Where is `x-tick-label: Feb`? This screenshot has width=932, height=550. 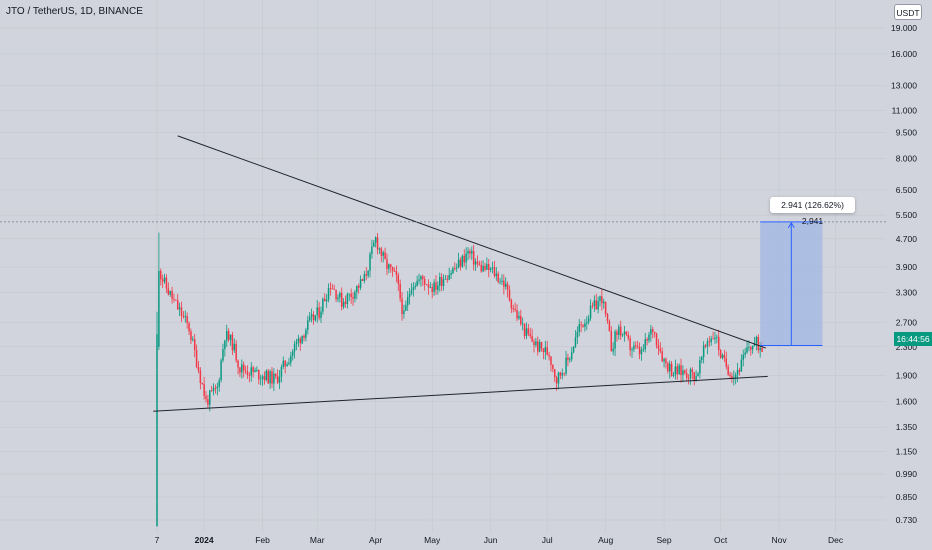
x-tick-label: Feb is located at coordinates (262, 540).